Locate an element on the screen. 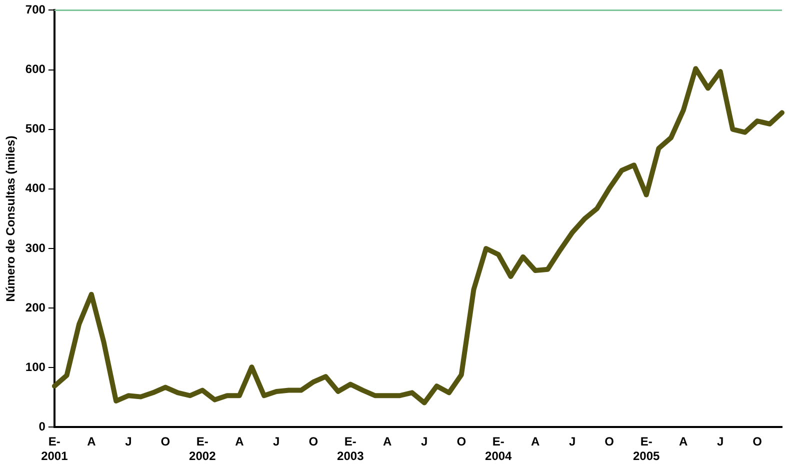 The width and height of the screenshot is (786, 466). y-tick-label: 500 is located at coordinates (35, 129).